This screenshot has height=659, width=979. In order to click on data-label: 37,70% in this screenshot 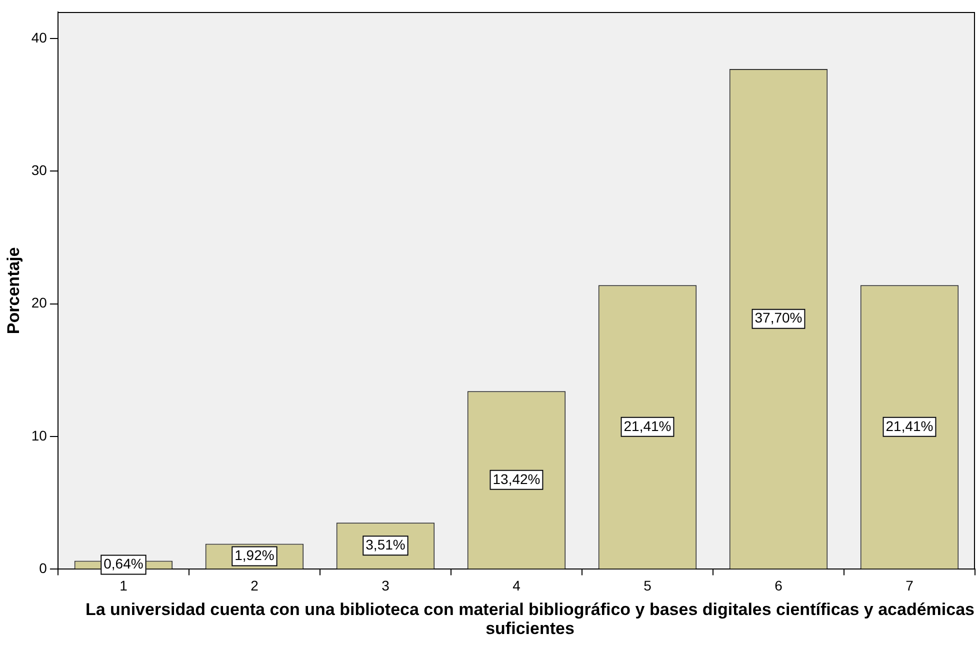, I will do `click(778, 318)`.